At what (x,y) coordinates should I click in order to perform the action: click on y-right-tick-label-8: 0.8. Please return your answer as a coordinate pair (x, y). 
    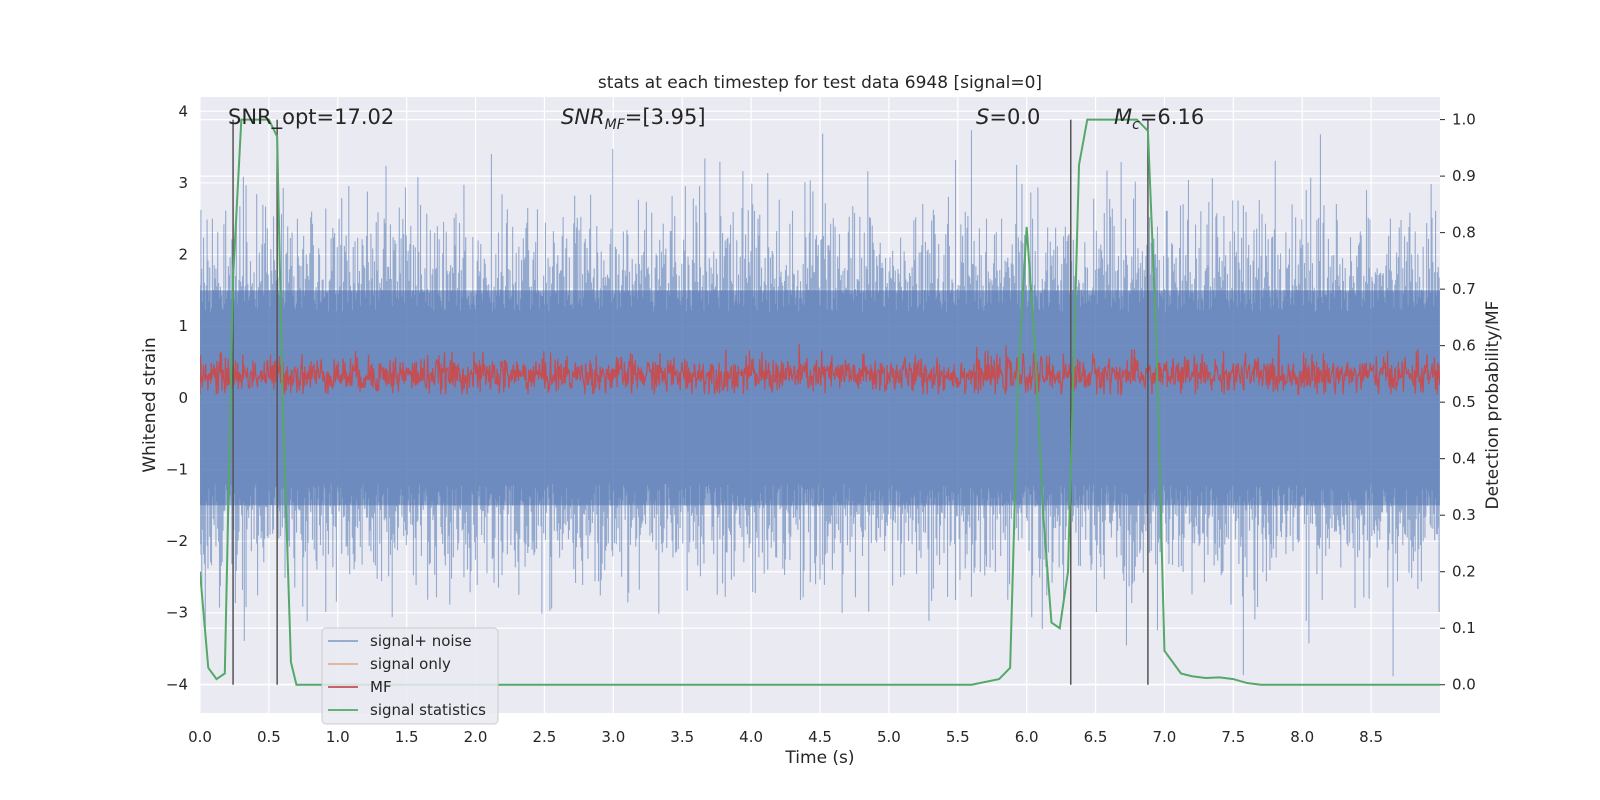
    Looking at the image, I should click on (1464, 233).